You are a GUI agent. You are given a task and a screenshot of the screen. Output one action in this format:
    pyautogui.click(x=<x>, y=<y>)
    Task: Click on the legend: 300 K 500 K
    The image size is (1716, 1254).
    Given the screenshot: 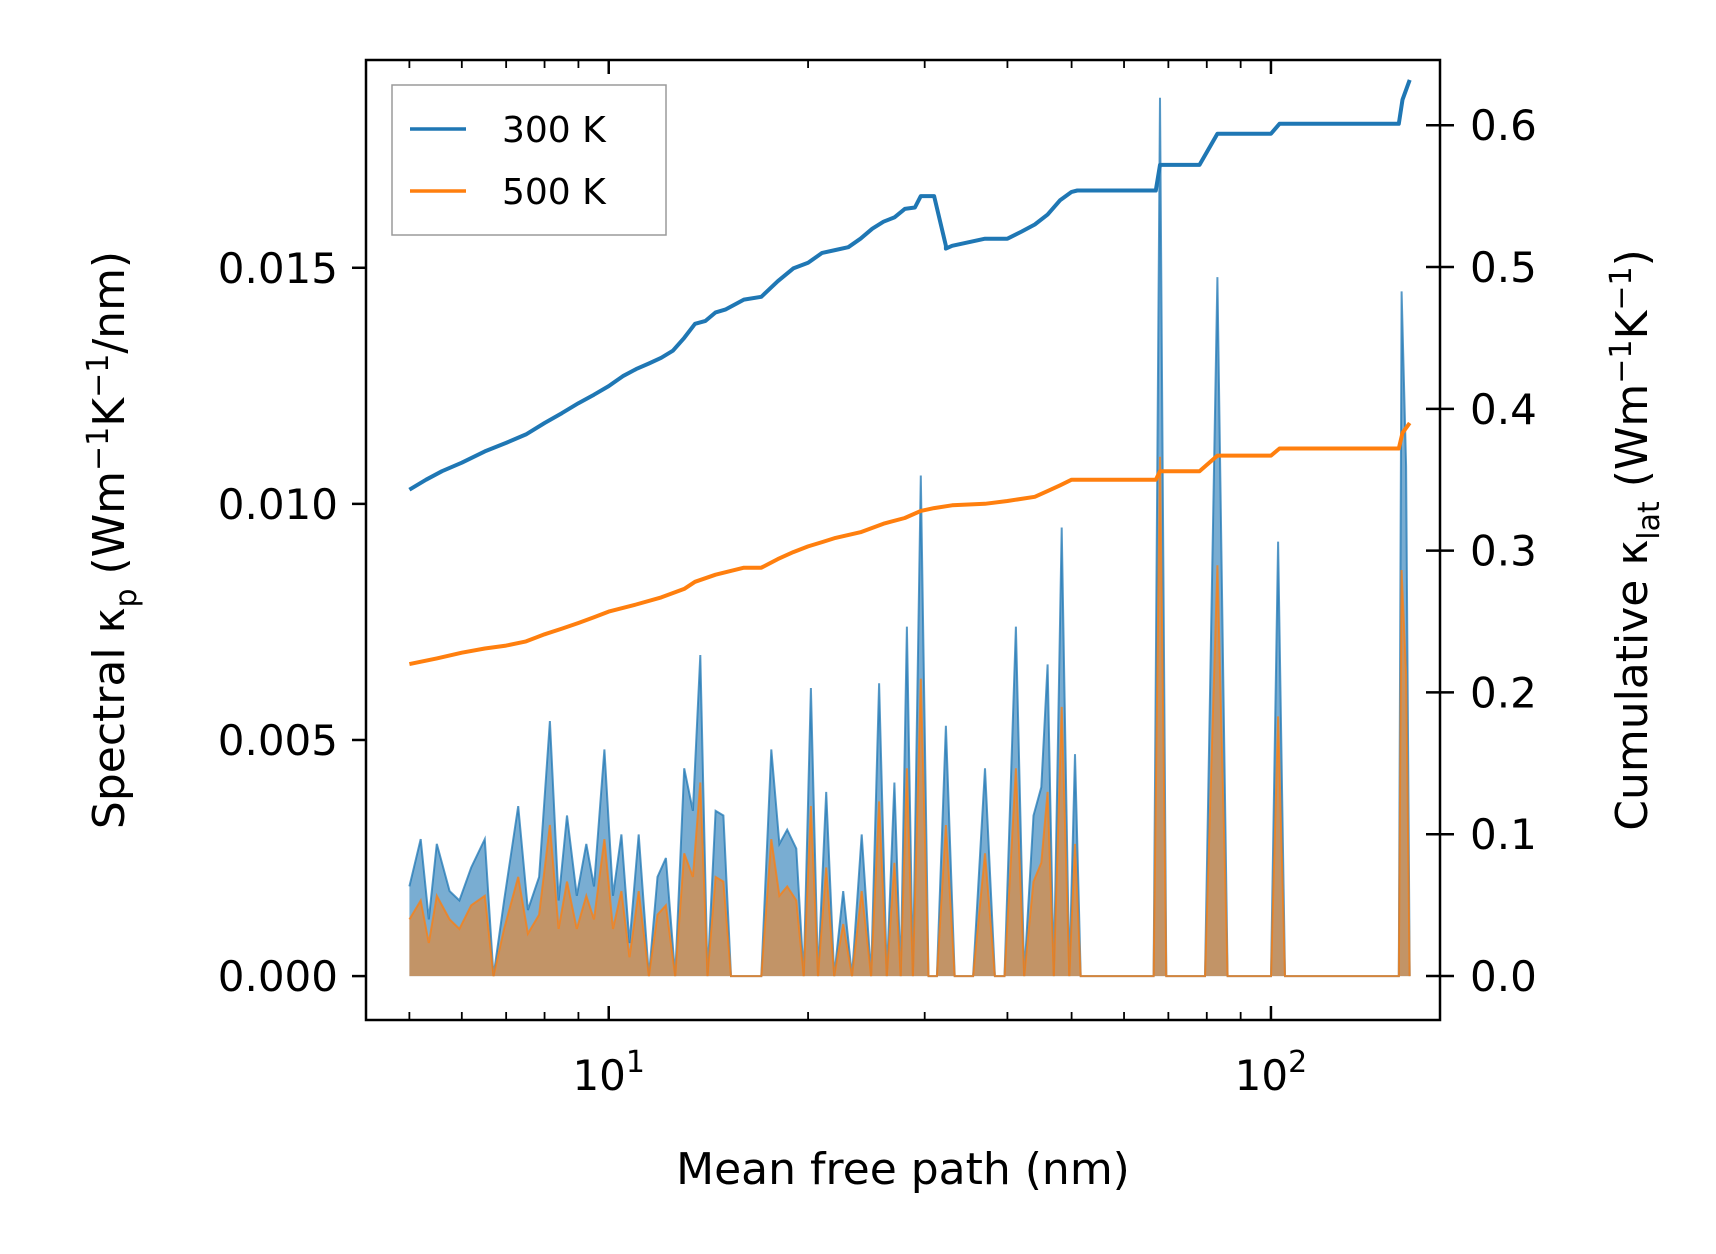 What is the action you would take?
    pyautogui.click(x=529, y=160)
    